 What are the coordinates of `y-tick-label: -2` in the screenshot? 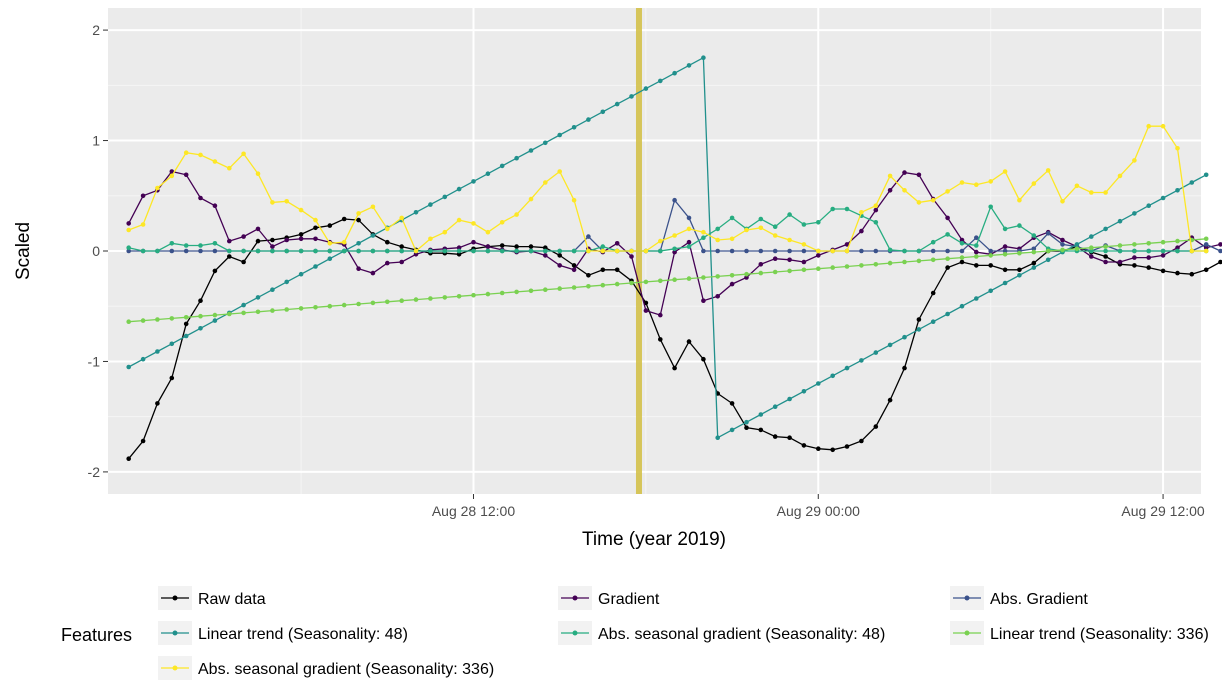 It's located at (94, 472).